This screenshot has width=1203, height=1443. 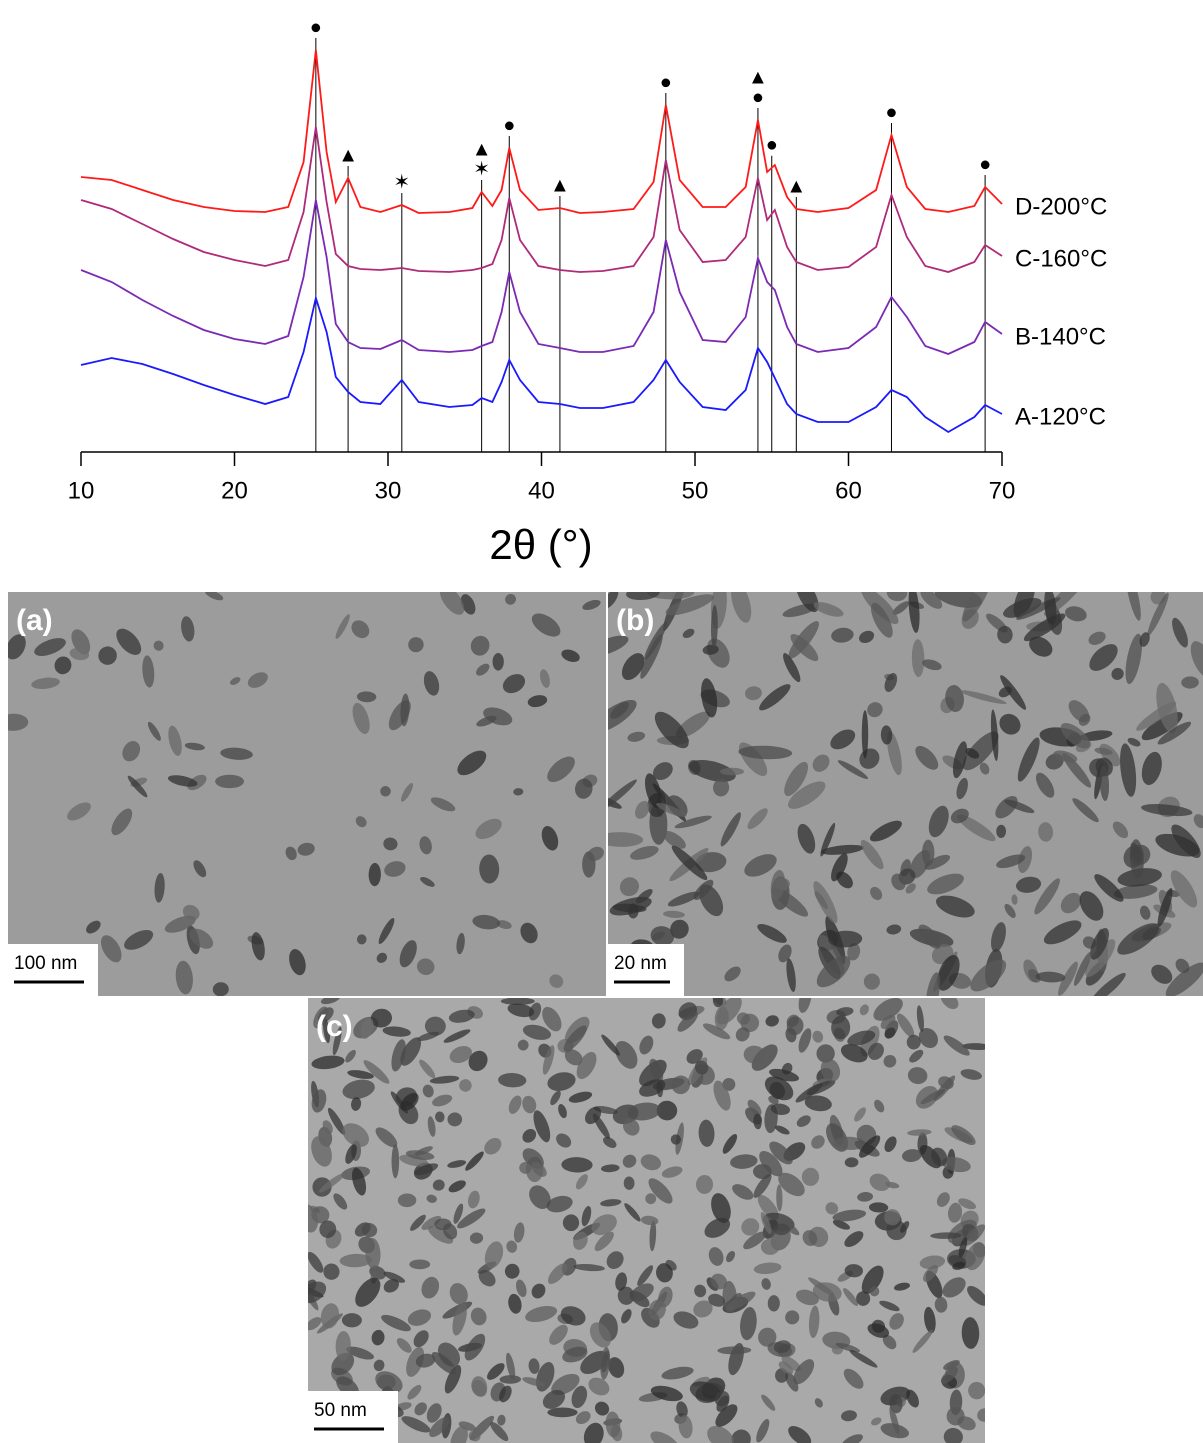 What do you see at coordinates (758, 77) in the screenshot?
I see `reflection-symbol: ▲` at bounding box center [758, 77].